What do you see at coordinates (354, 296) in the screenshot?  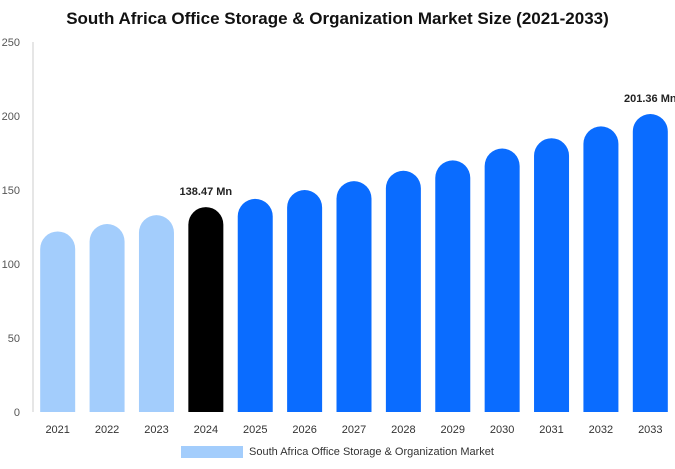 I see `bar-2027` at bounding box center [354, 296].